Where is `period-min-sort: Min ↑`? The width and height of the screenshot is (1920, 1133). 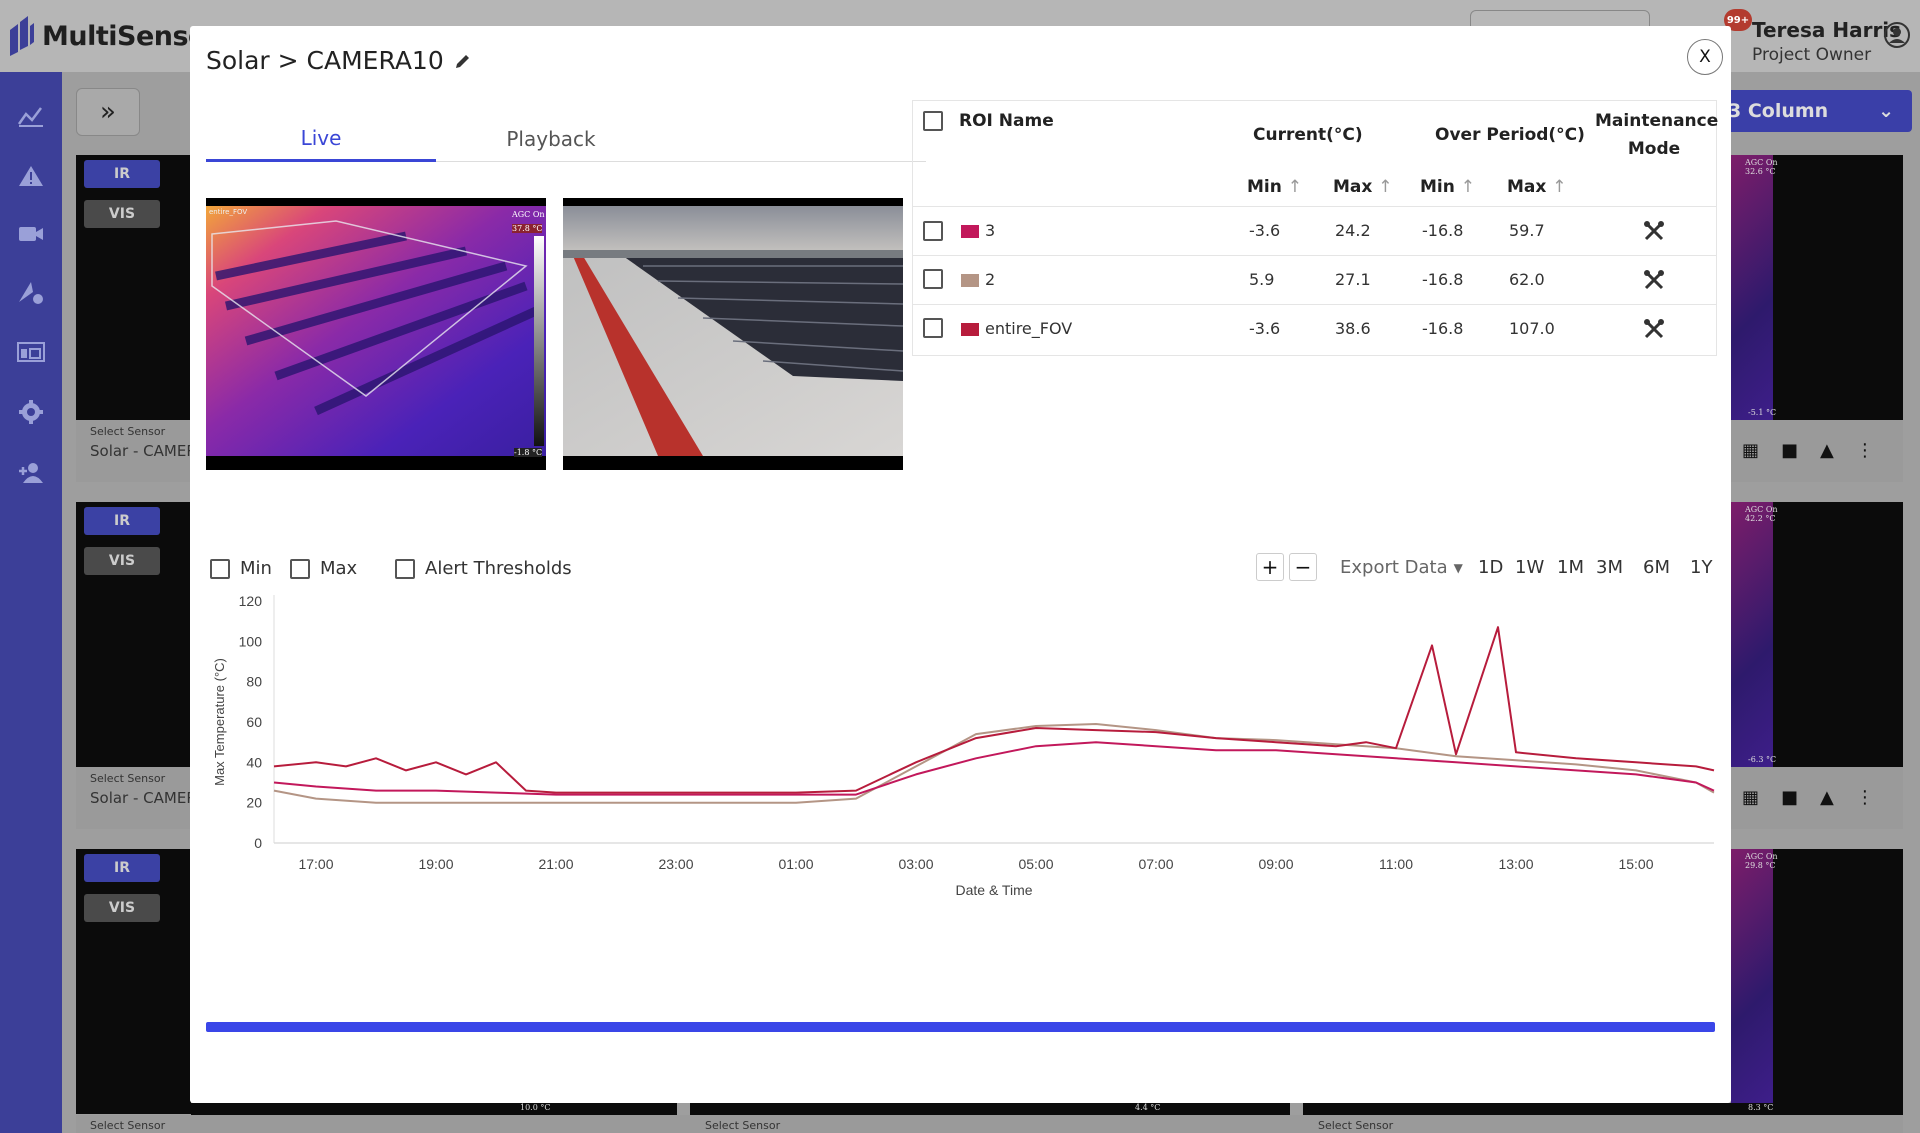
period-min-sort: Min ↑ is located at coordinates (1447, 187).